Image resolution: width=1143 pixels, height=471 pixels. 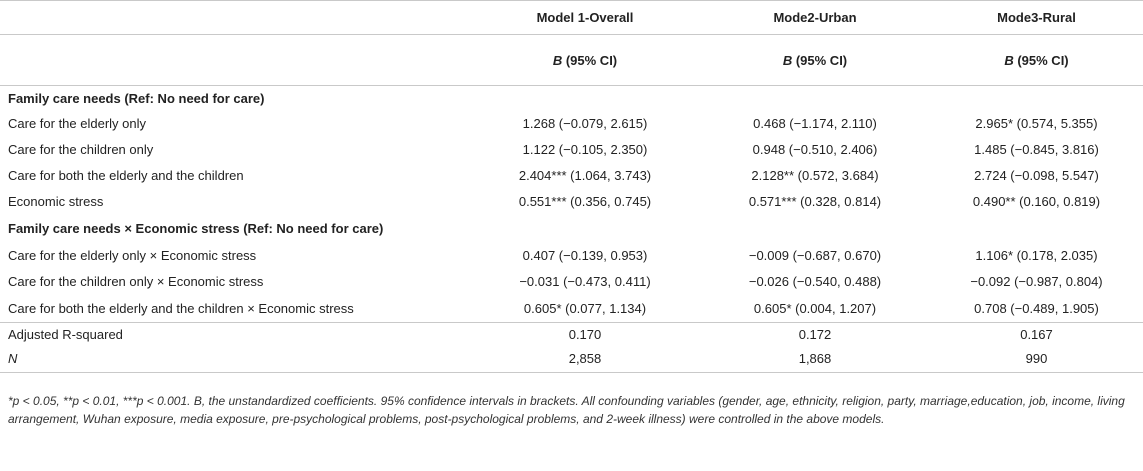 I want to click on cell-model-2: 0.468 (−1.174, 2.110), so click(x=815, y=123).